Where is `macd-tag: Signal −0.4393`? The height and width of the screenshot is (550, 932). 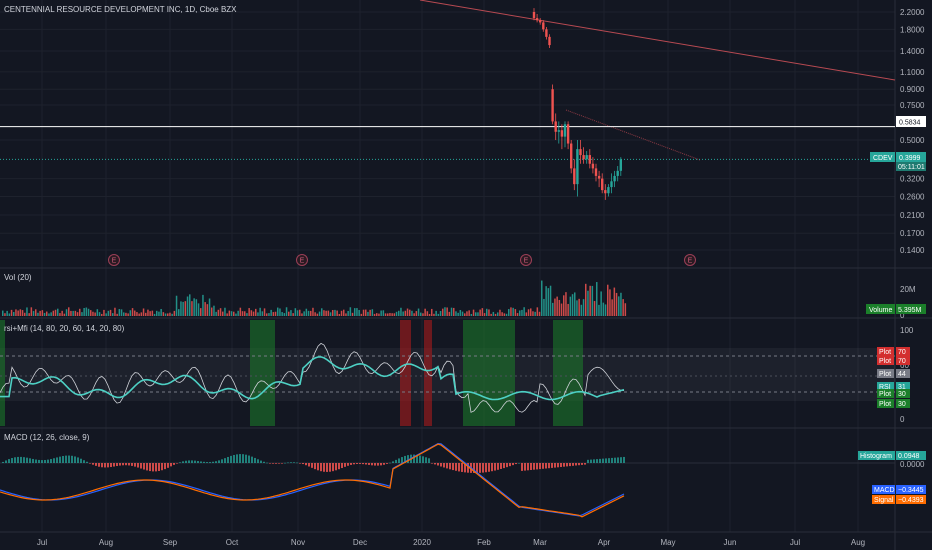
macd-tag: Signal −0.4393 is located at coordinates (899, 499).